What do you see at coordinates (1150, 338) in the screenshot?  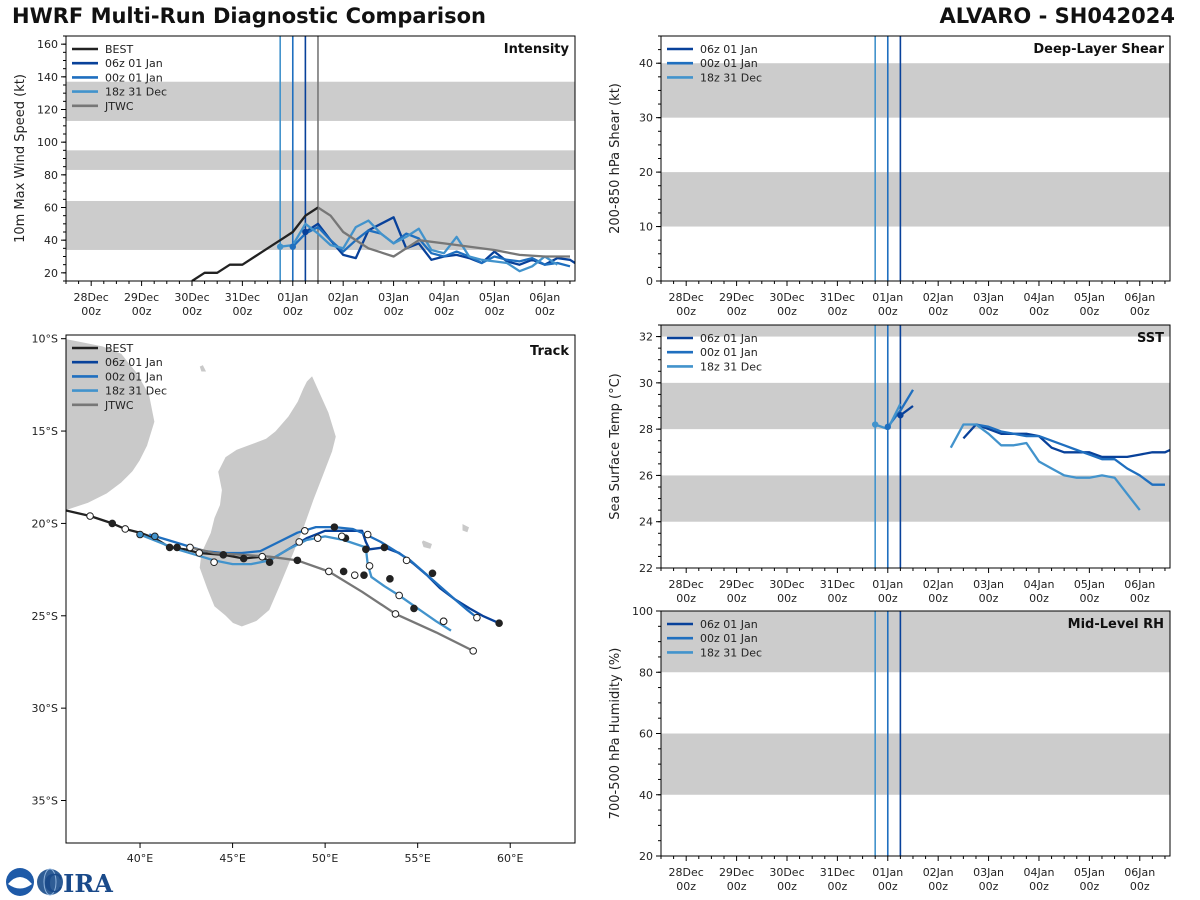 I see `panel-title: SST` at bounding box center [1150, 338].